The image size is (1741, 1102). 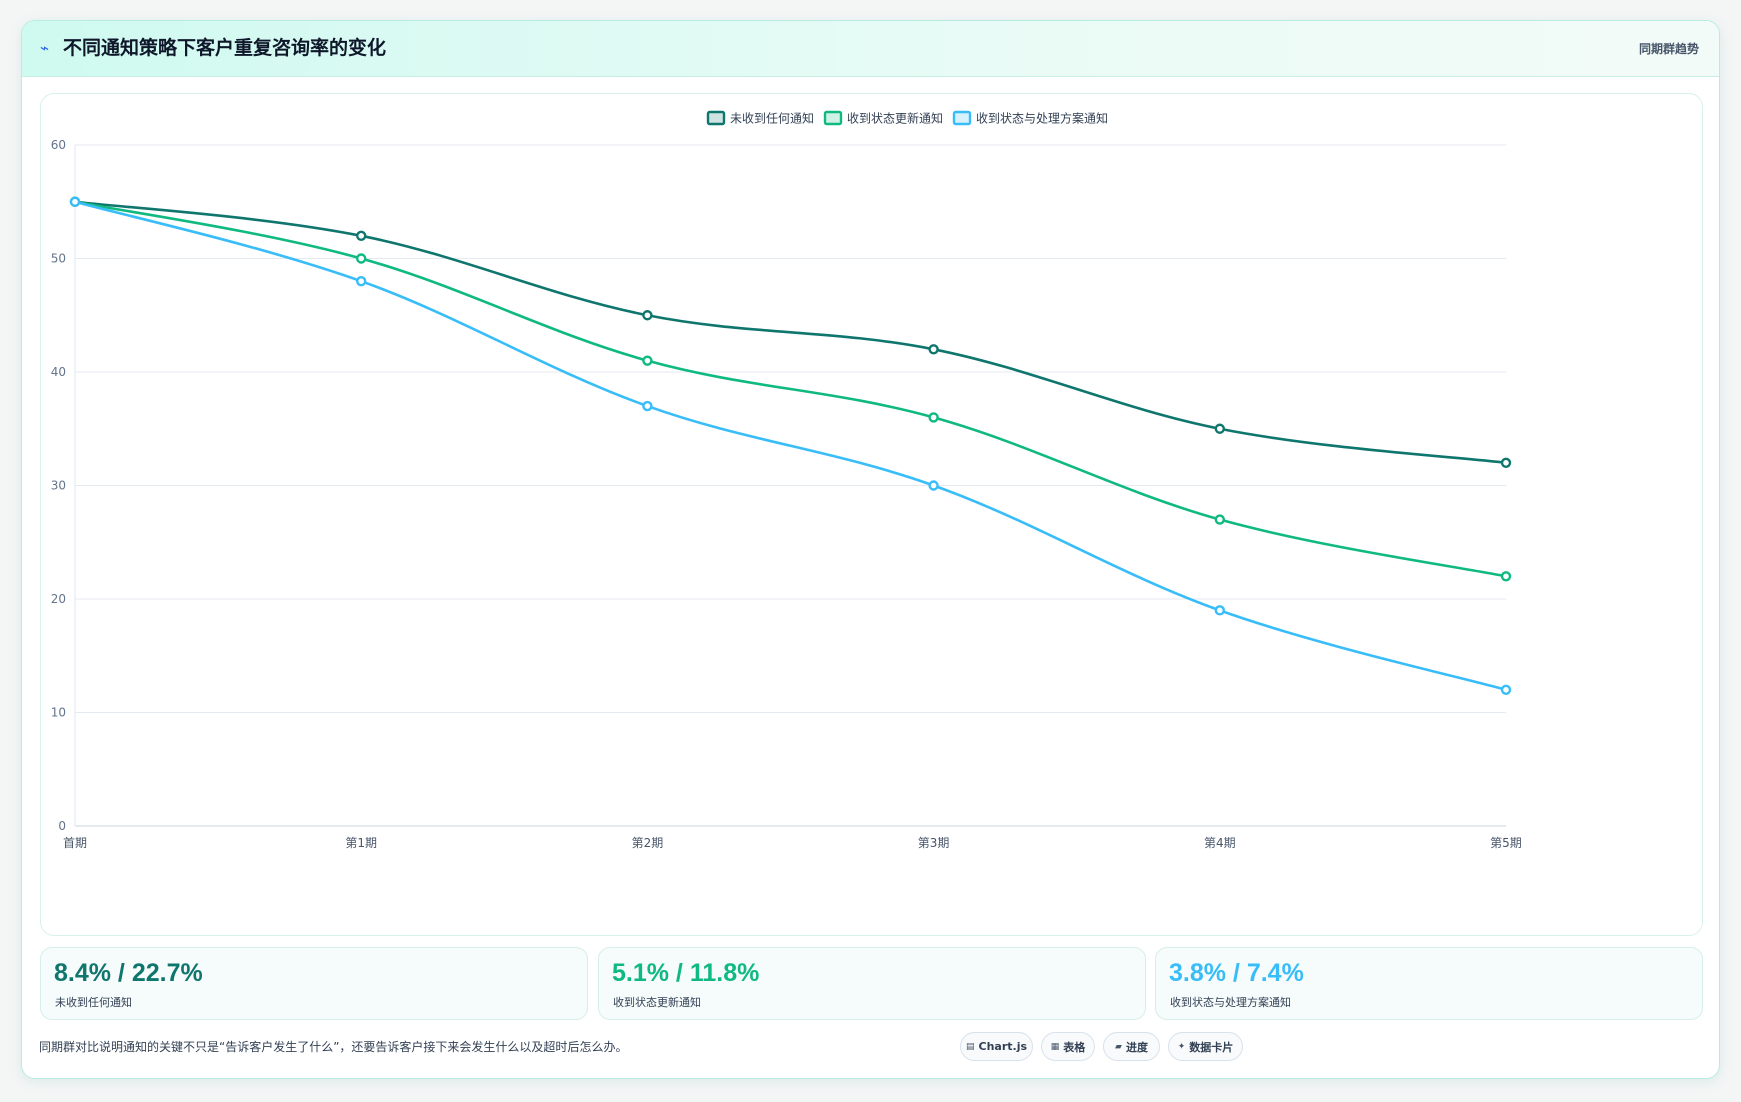 What do you see at coordinates (686, 973) in the screenshot?
I see `stat-value: 5.1% / 11.8%` at bounding box center [686, 973].